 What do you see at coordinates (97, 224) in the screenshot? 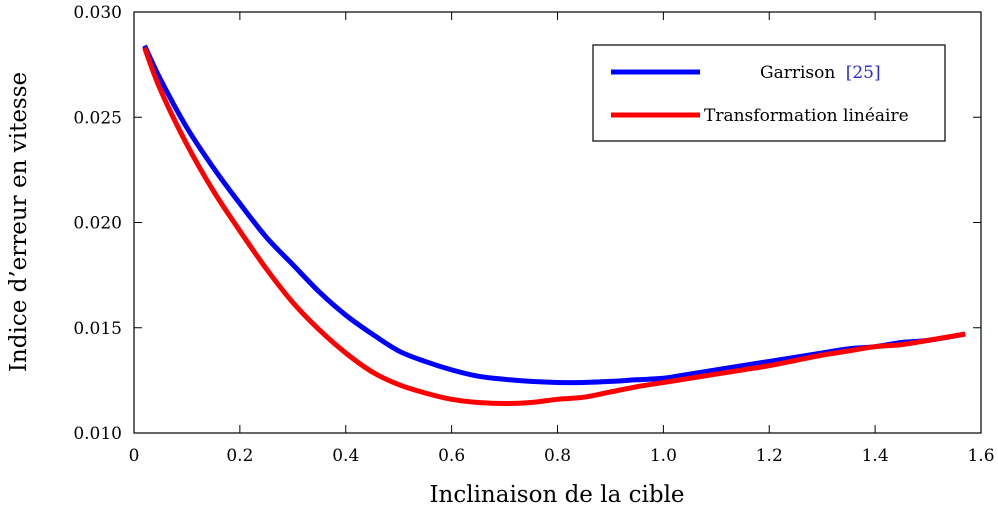
I see `y-tick-label: 0.020` at bounding box center [97, 224].